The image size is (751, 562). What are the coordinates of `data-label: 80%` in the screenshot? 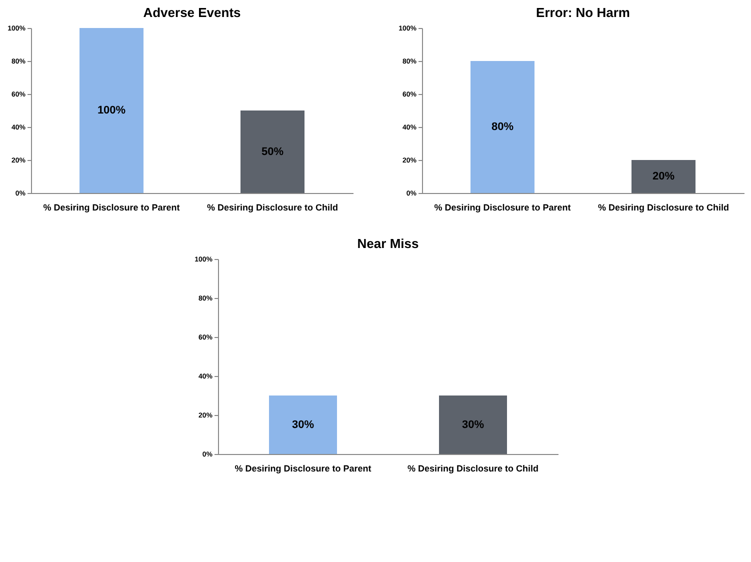 It's located at (502, 127).